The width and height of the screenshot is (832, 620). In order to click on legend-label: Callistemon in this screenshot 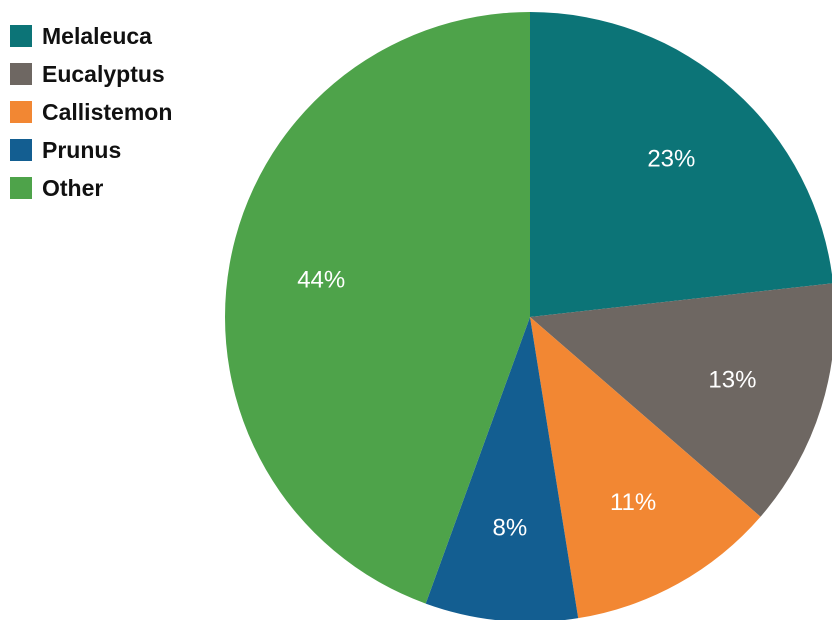, I will do `click(107, 111)`.